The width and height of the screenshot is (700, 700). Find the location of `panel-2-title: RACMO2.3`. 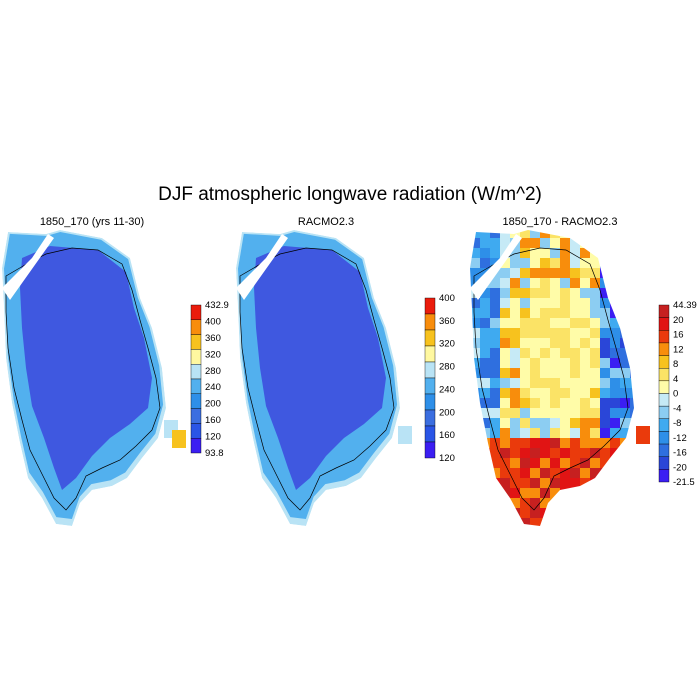

panel-2-title: RACMO2.3 is located at coordinates (326, 222).